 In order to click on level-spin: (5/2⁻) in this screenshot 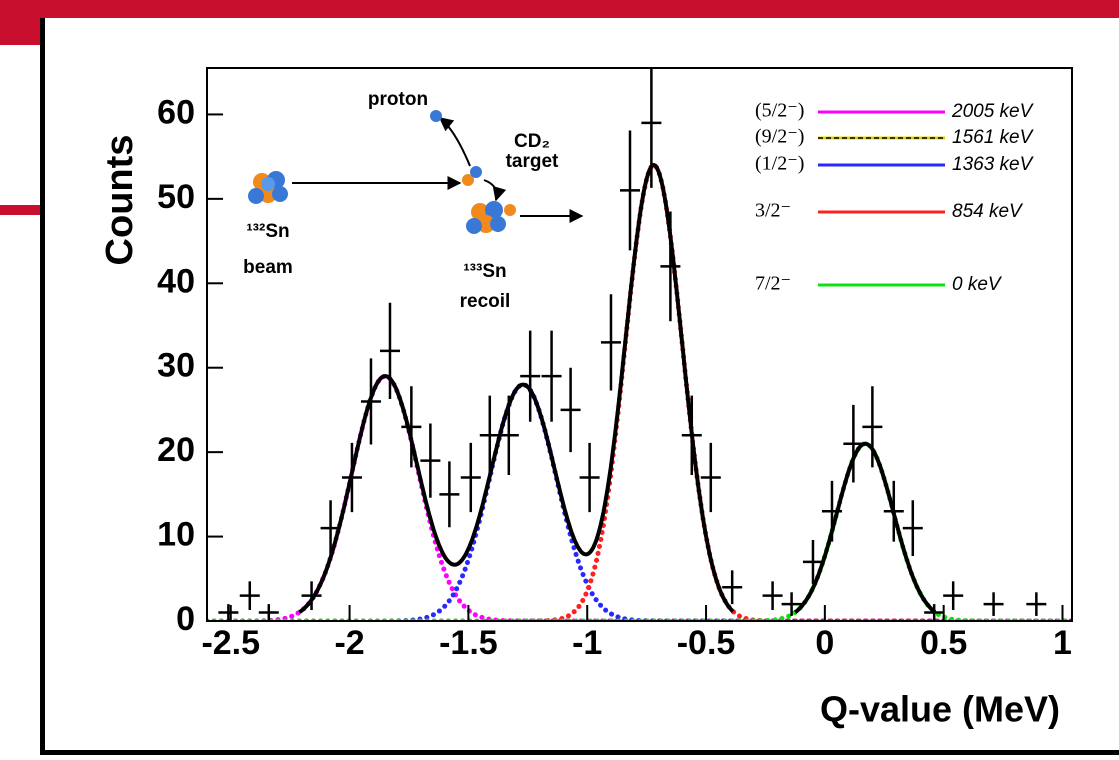, I will do `click(779, 111)`.